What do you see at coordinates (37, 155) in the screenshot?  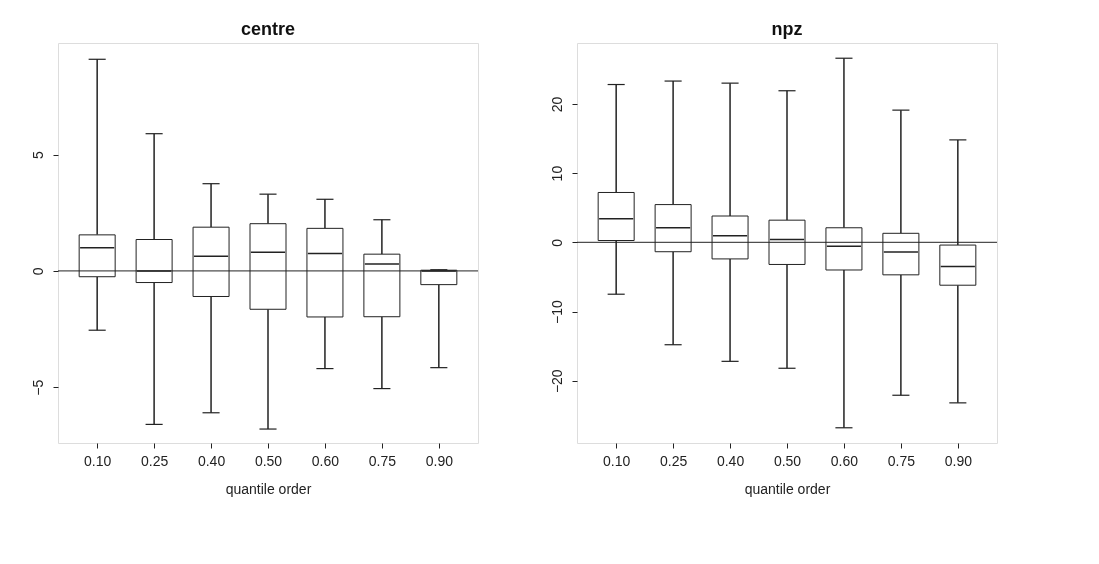 I see `y-tick-label: 5` at bounding box center [37, 155].